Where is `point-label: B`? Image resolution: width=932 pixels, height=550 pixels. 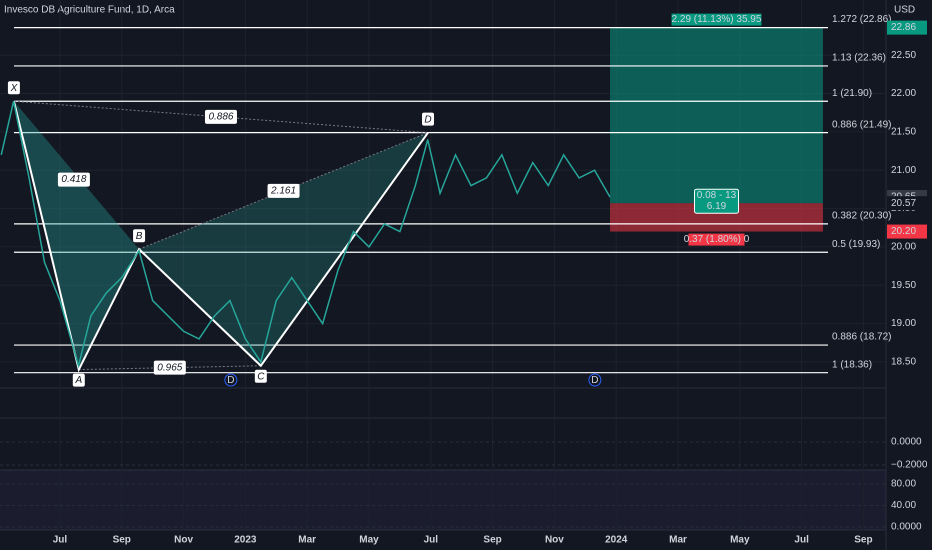 point-label: B is located at coordinates (139, 236).